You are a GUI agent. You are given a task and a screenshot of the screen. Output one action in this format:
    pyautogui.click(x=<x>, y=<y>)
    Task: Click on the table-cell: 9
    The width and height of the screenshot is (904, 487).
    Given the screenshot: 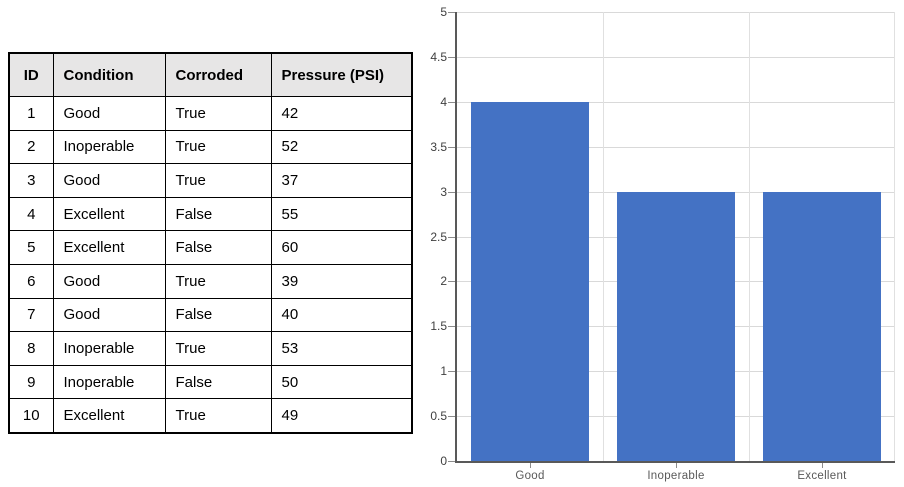 What is the action you would take?
    pyautogui.click(x=31, y=382)
    